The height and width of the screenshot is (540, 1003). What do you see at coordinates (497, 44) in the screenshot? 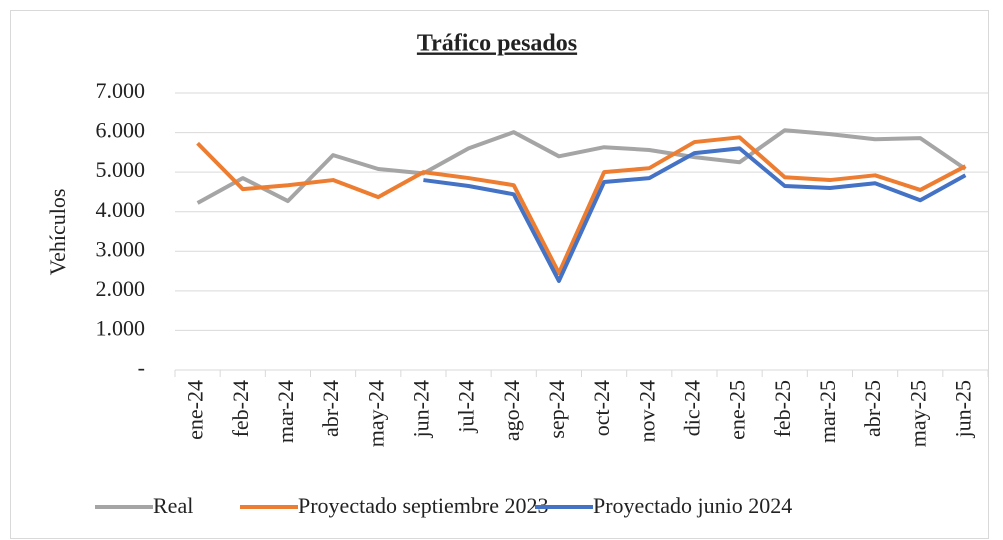
I see `chart-title: Tráfico pesados` at bounding box center [497, 44].